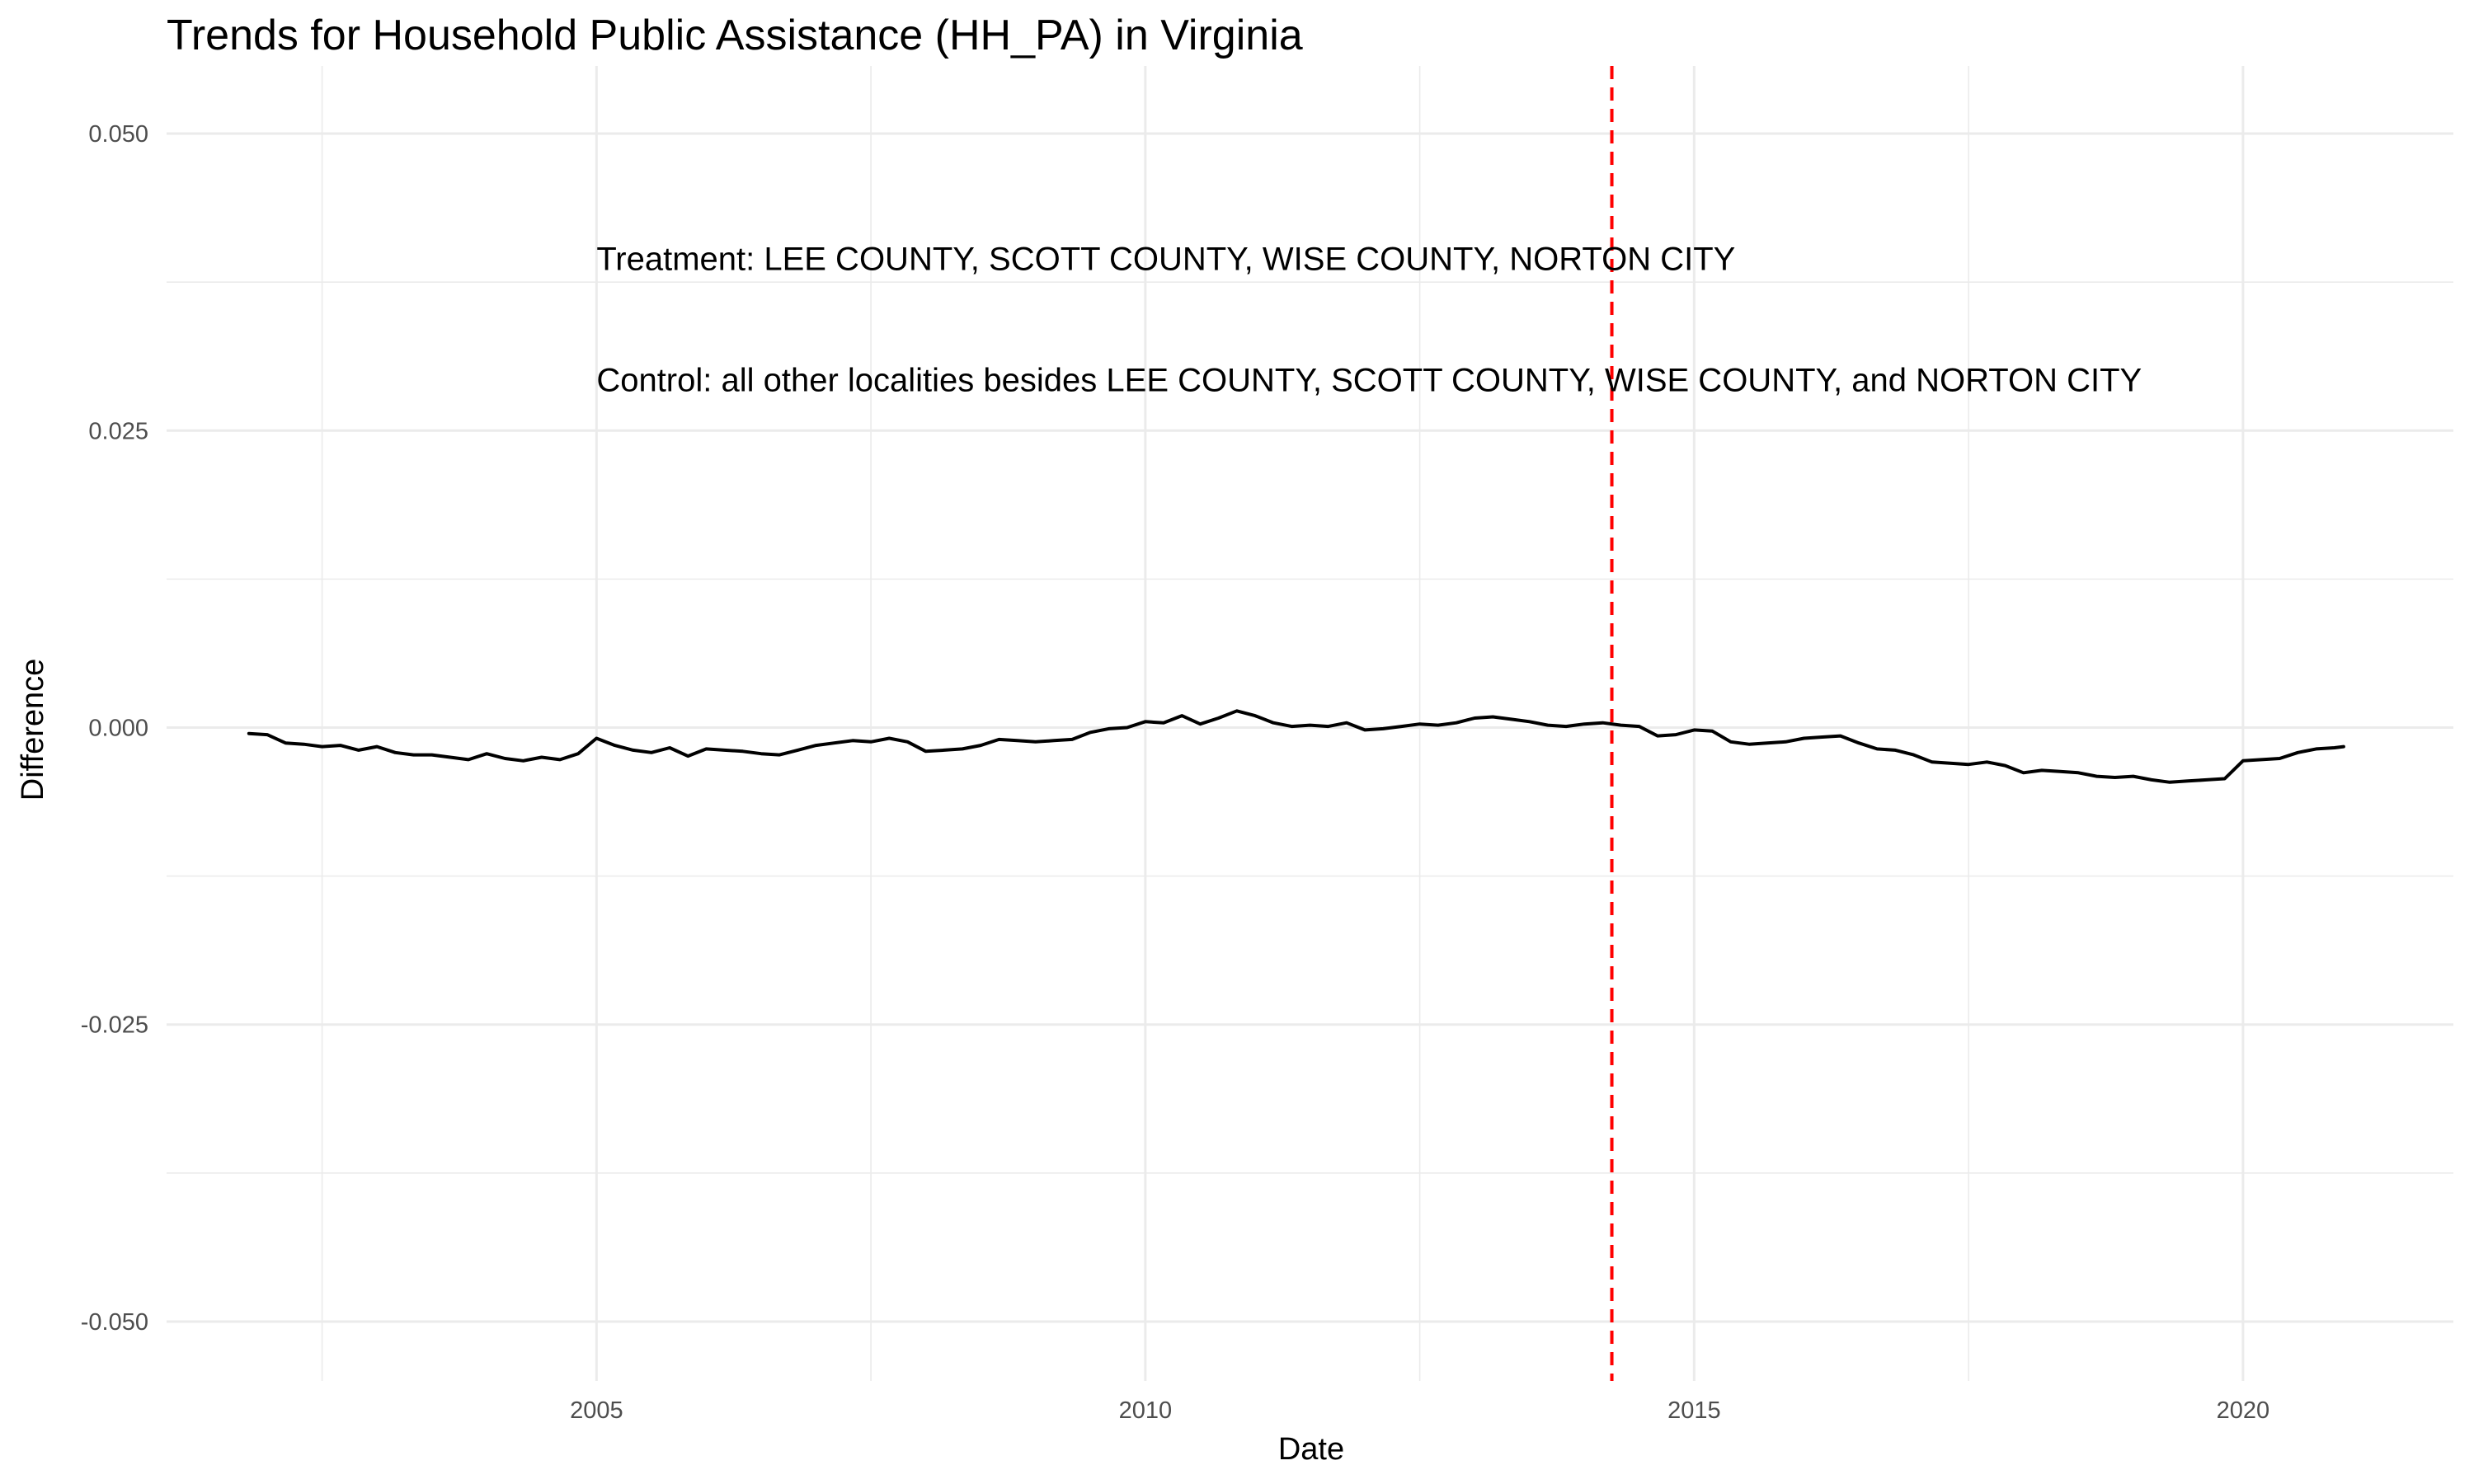 This screenshot has width=2474, height=1484. What do you see at coordinates (114, 1322) in the screenshot?
I see `y-tick-label: -0.050` at bounding box center [114, 1322].